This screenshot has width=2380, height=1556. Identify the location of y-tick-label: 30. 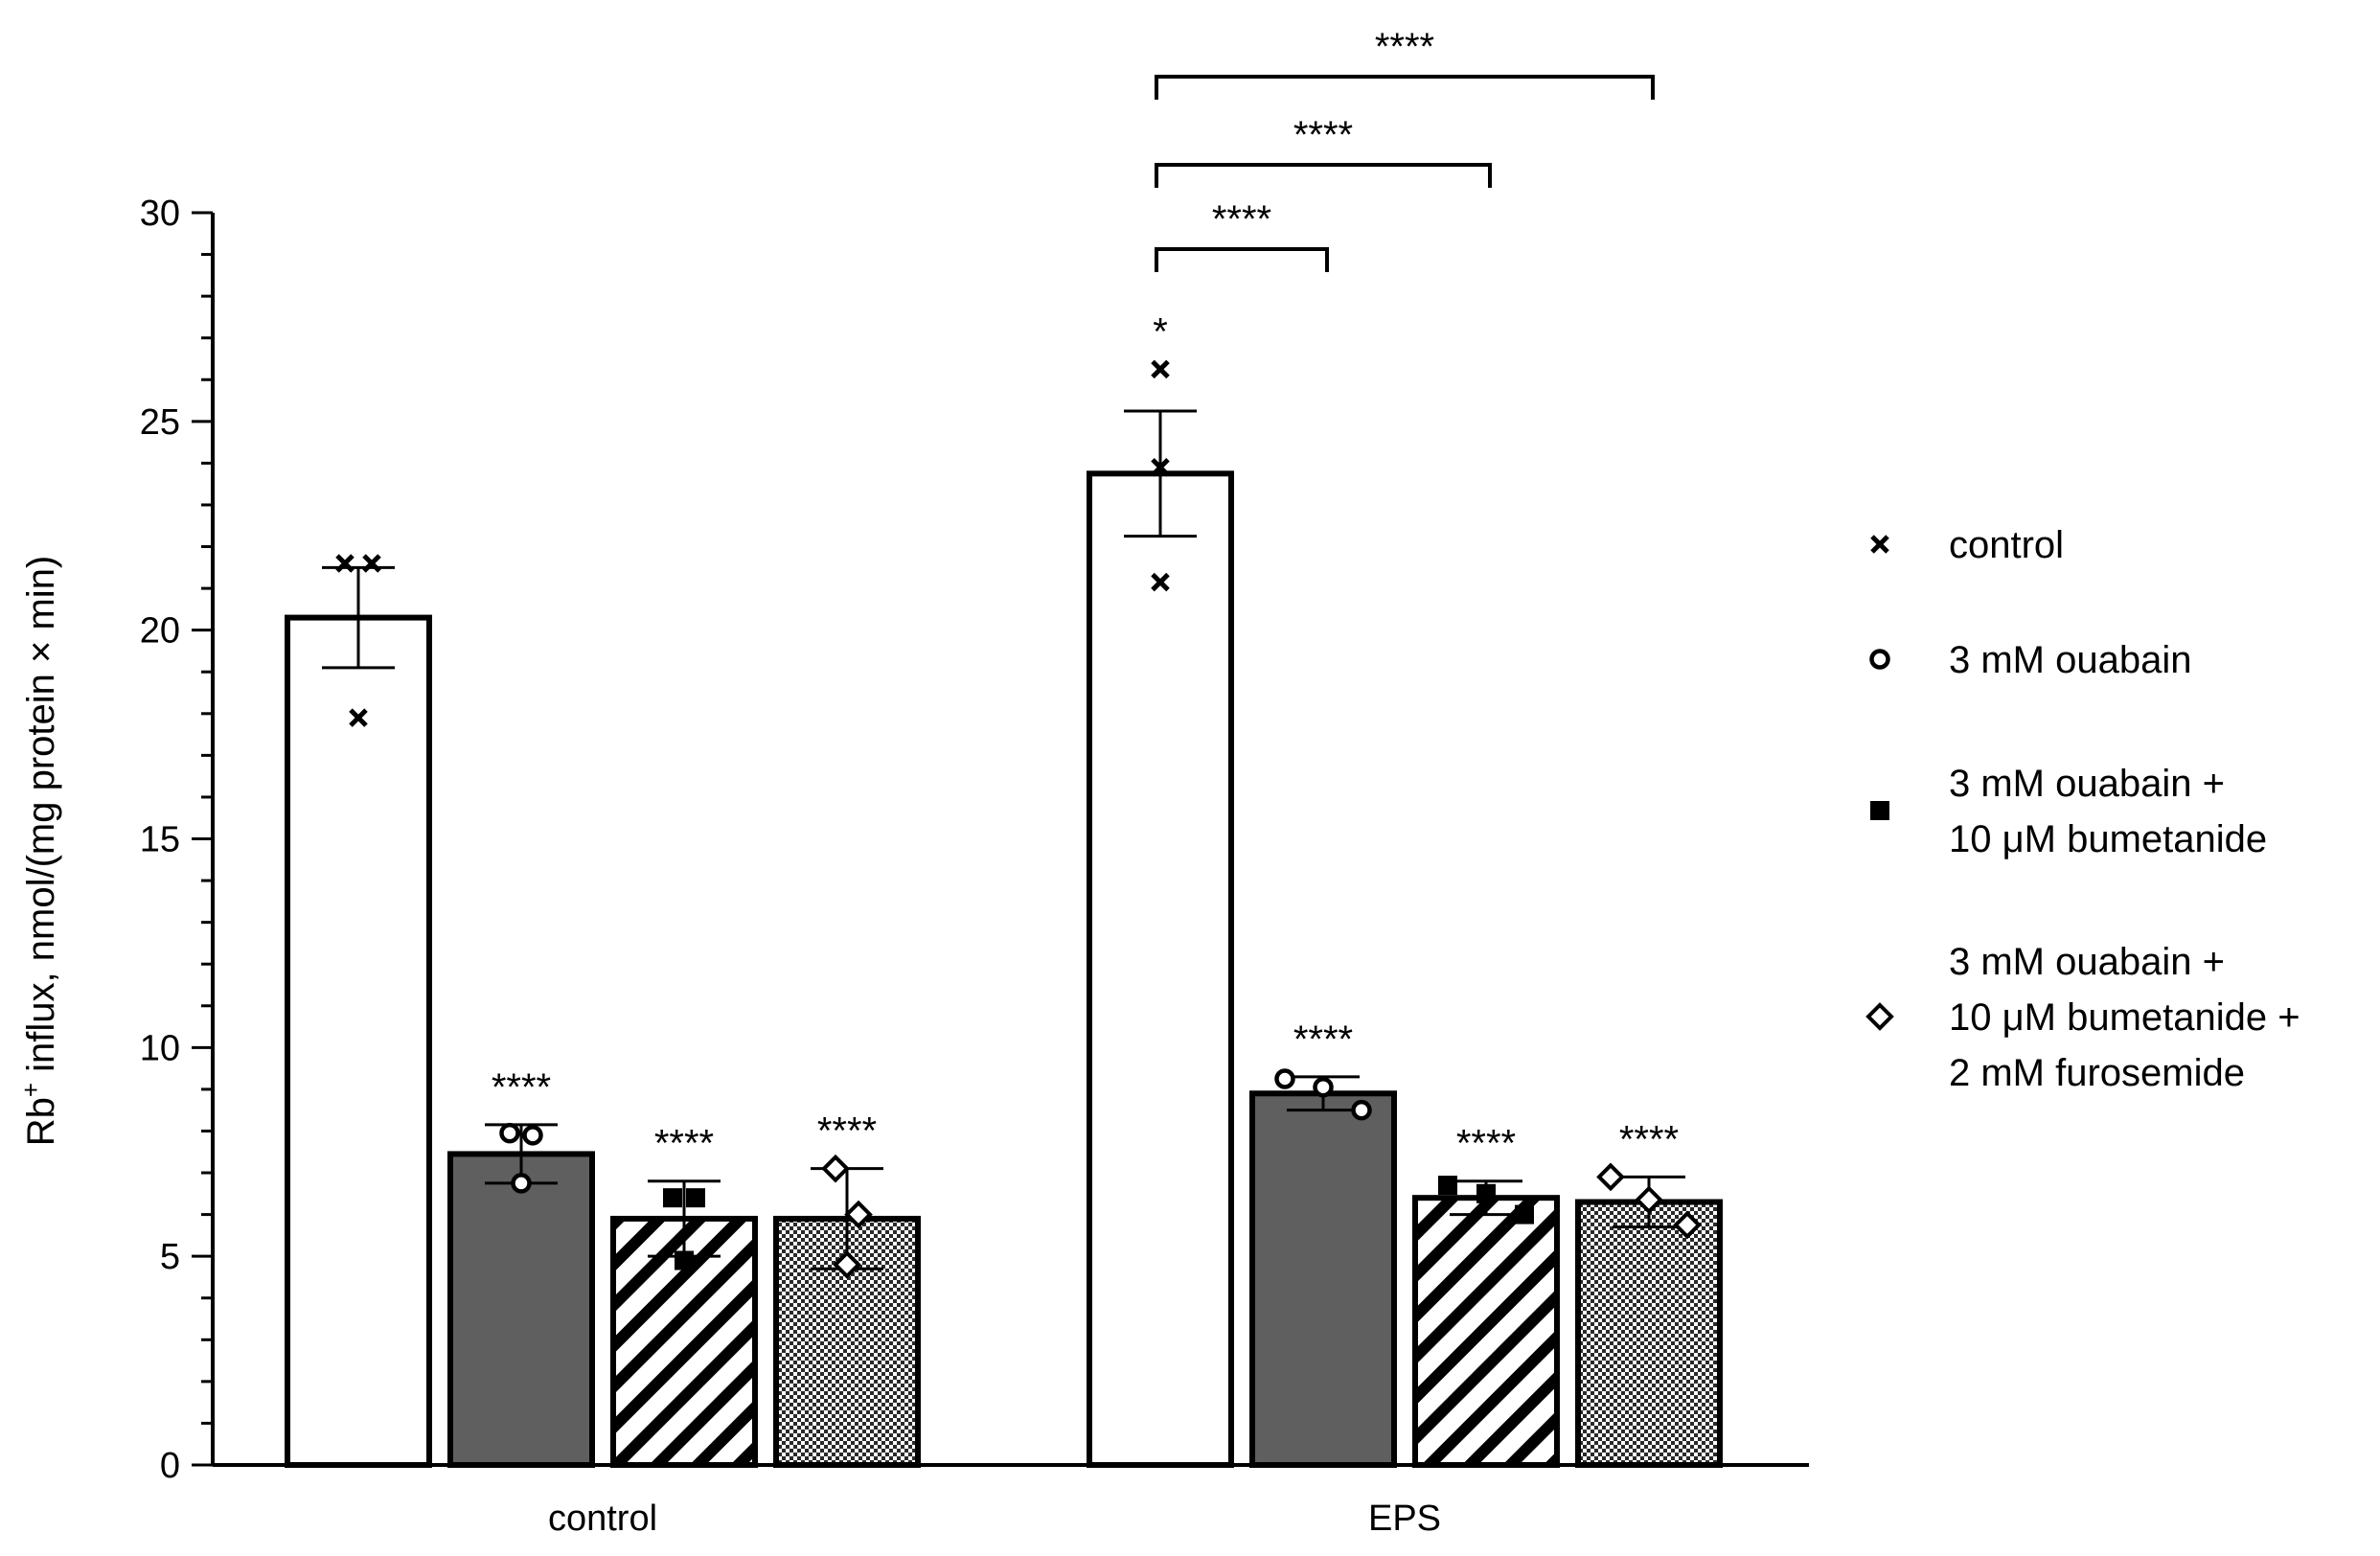
(160, 214).